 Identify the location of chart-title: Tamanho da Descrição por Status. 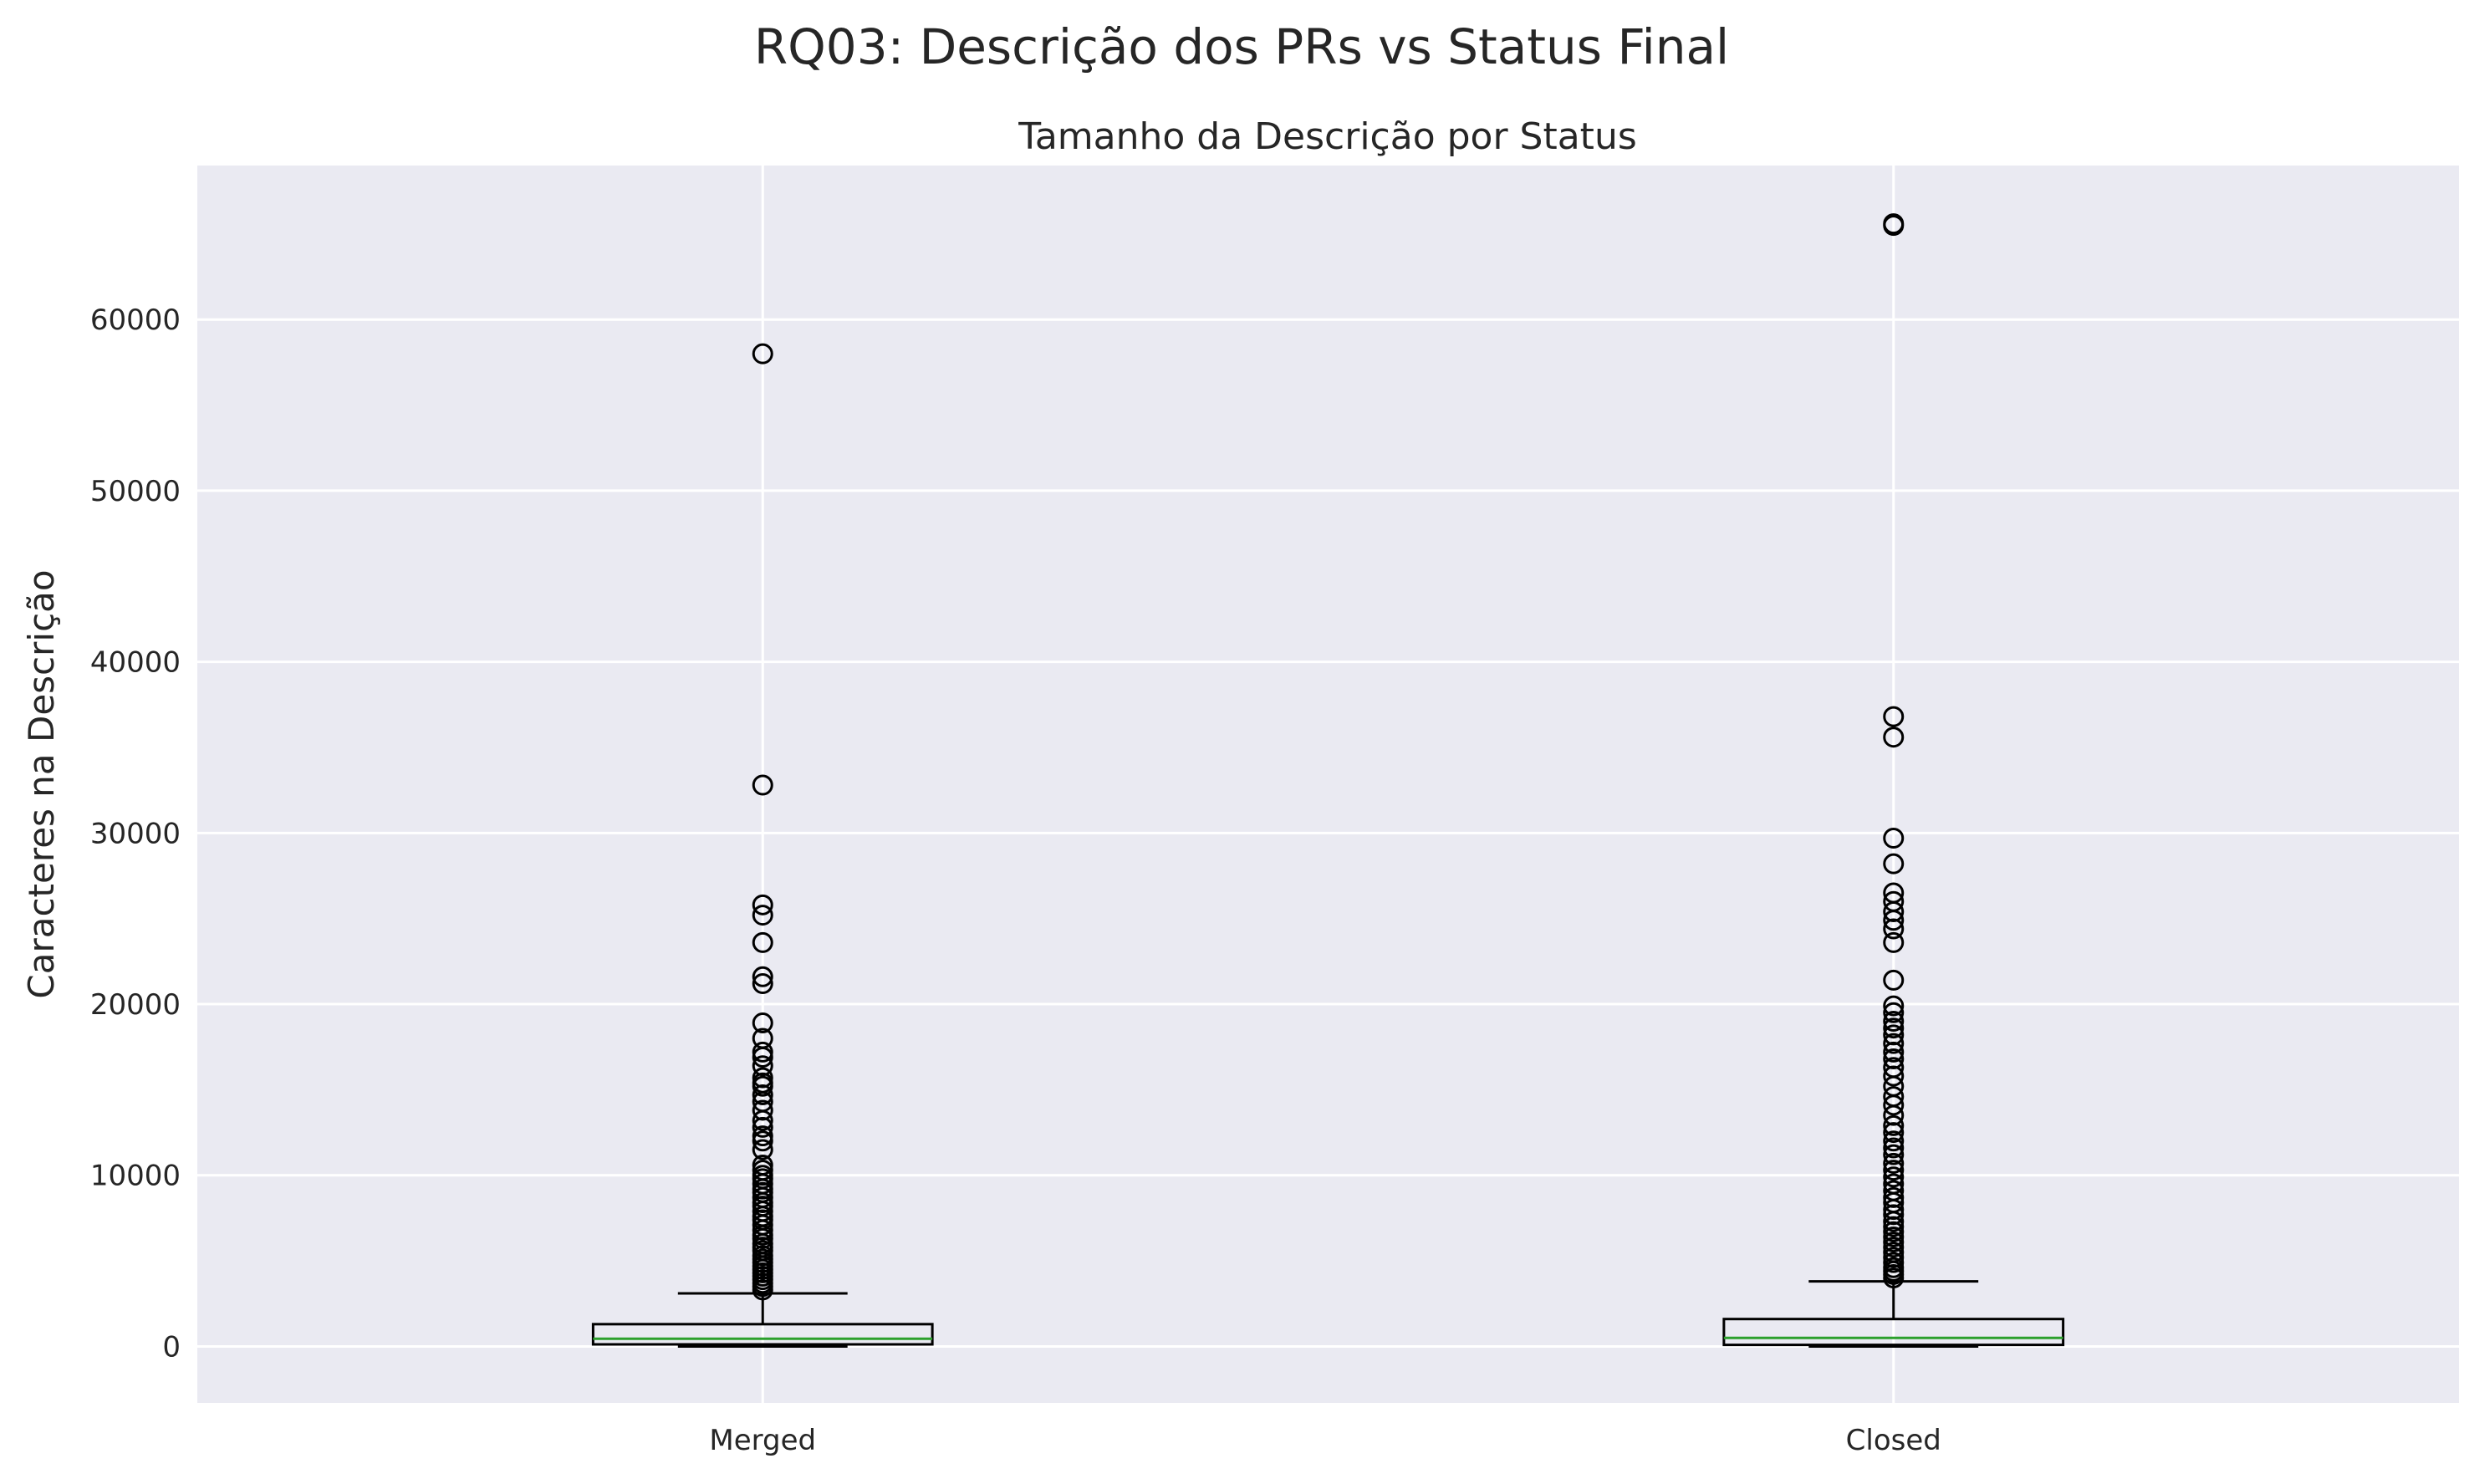
(1327, 136).